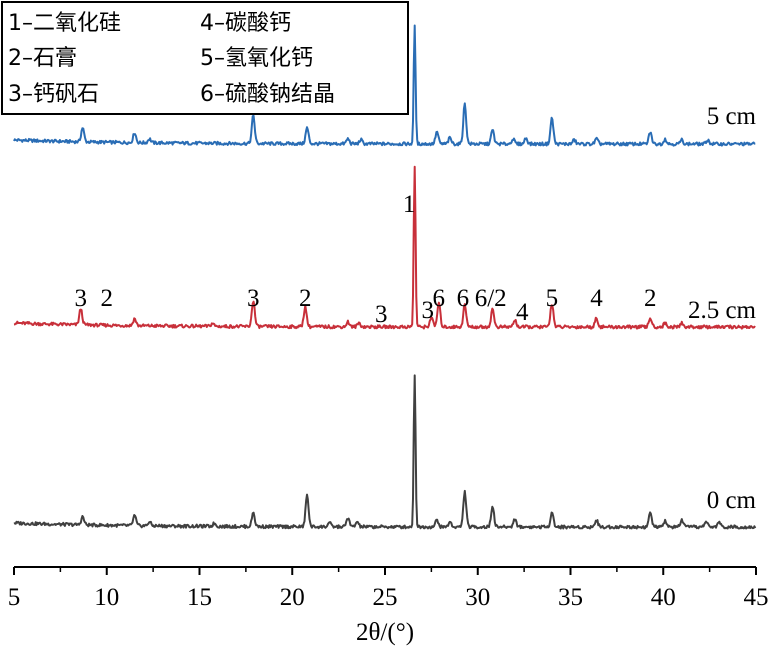 This screenshot has height=658, width=777. What do you see at coordinates (491, 298) in the screenshot?
I see `peak-label: 6/2` at bounding box center [491, 298].